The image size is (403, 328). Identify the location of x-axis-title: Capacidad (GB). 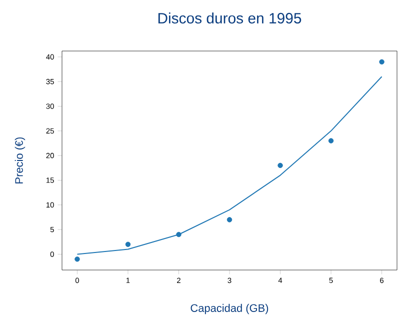
(229, 309).